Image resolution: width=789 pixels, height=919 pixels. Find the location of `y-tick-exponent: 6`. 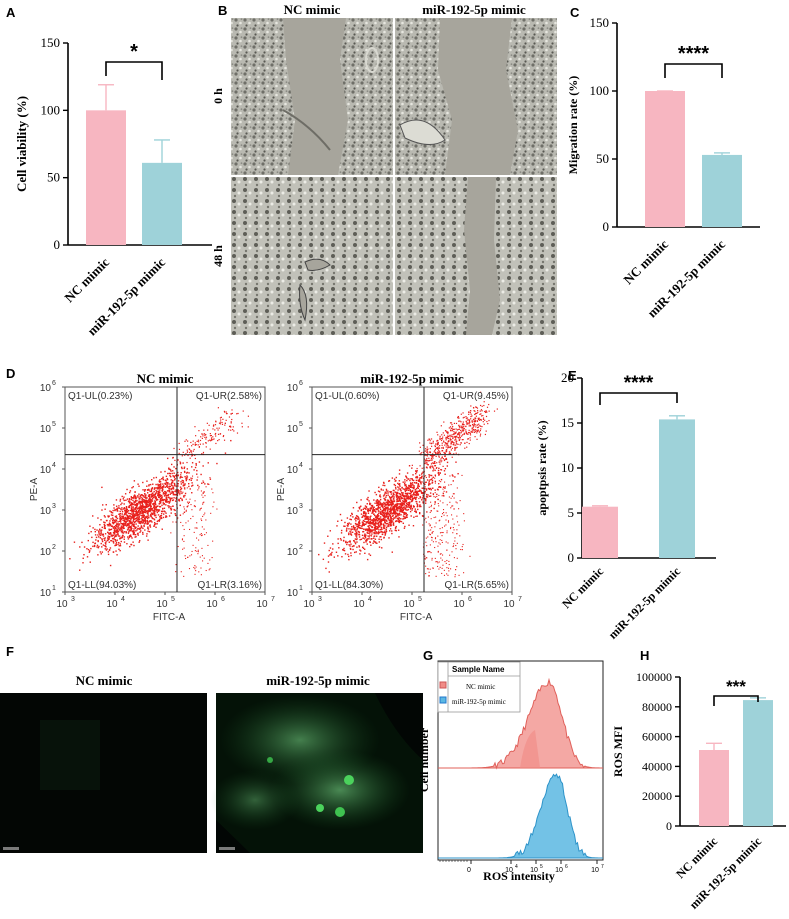

y-tick-exponent: 6 is located at coordinates (54, 383).